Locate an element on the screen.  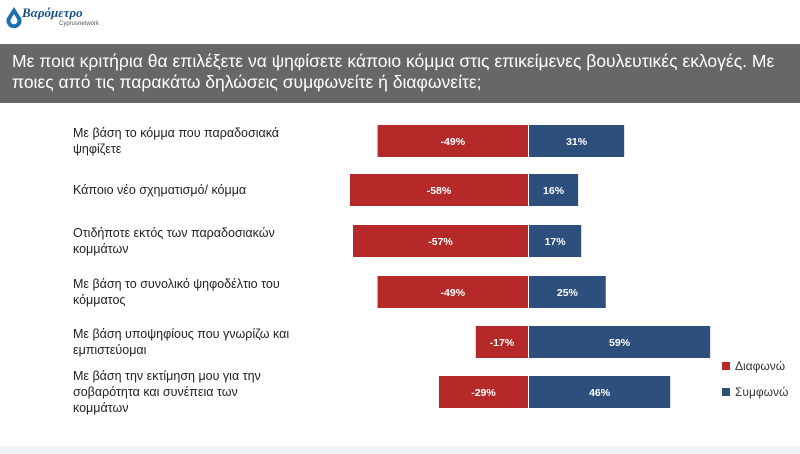
value-label-disagree: -57% is located at coordinates (440, 242).